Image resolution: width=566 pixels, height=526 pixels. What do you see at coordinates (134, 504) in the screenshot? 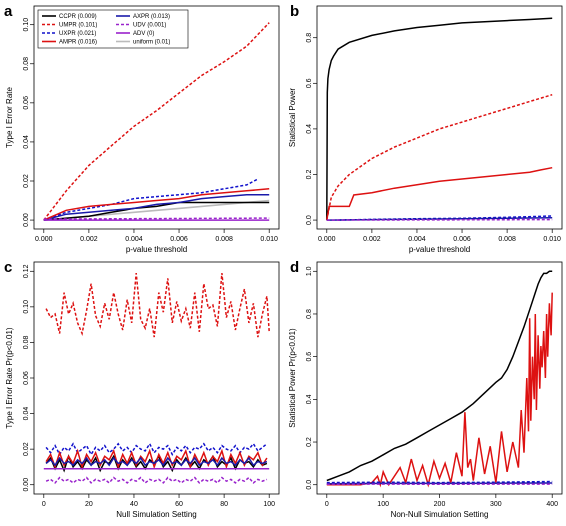
I see `x-tick-label: 40` at bounding box center [134, 504].